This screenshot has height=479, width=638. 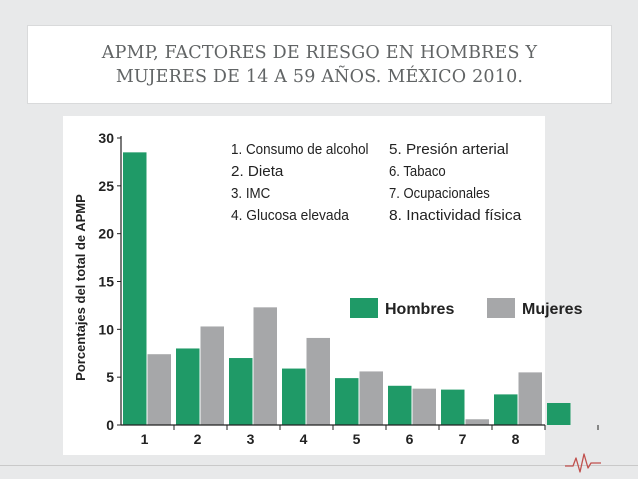 I want to click on legend-swatch-hombres, so click(x=364, y=308).